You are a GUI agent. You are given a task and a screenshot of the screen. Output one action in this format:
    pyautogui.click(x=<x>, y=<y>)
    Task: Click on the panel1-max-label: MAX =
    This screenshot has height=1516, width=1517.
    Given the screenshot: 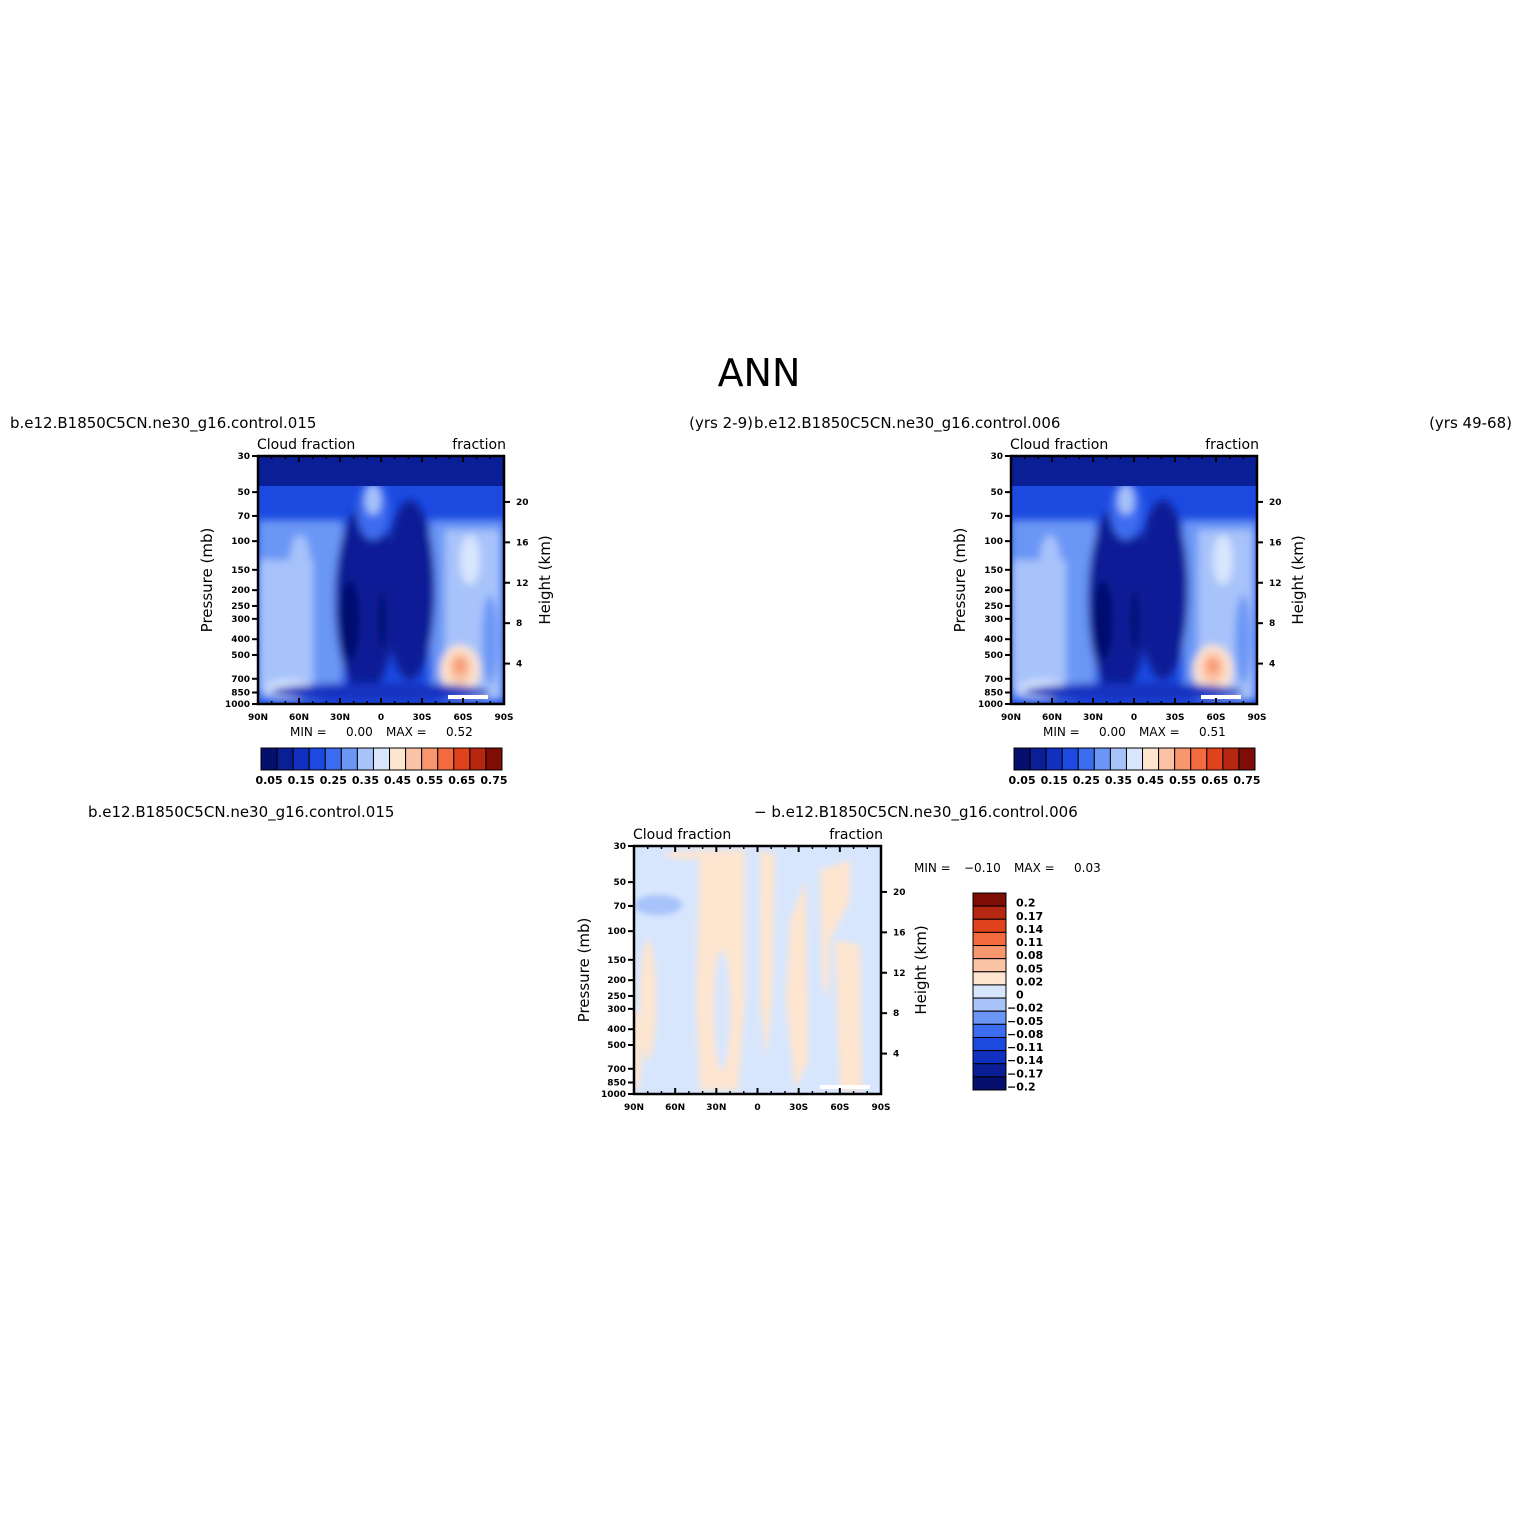 What is the action you would take?
    pyautogui.click(x=406, y=732)
    